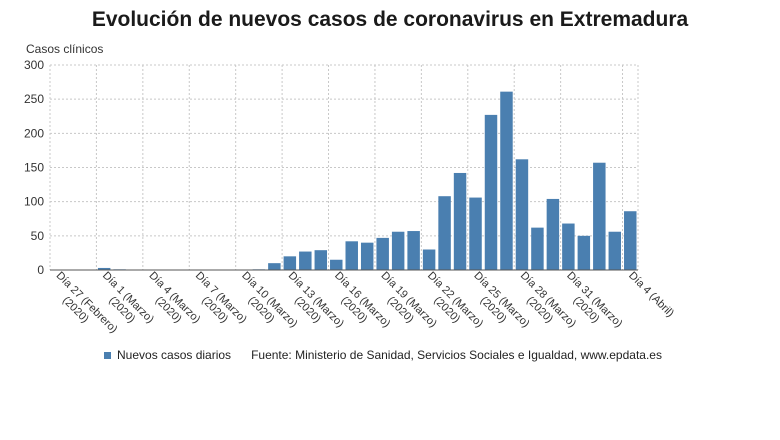 The width and height of the screenshot is (780, 440). I want to click on x-tick-label: Día 4 (Abril), so click(651, 295).